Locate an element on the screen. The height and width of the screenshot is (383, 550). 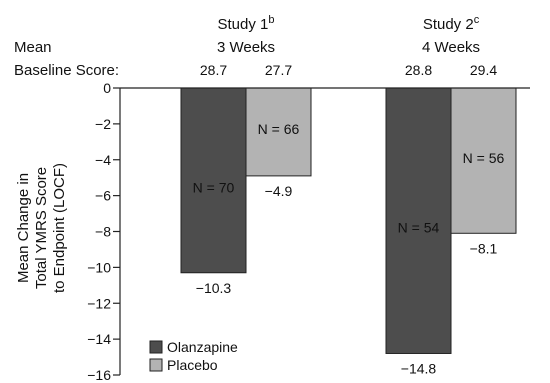
y-tick-label: −2 is located at coordinates (103, 124).